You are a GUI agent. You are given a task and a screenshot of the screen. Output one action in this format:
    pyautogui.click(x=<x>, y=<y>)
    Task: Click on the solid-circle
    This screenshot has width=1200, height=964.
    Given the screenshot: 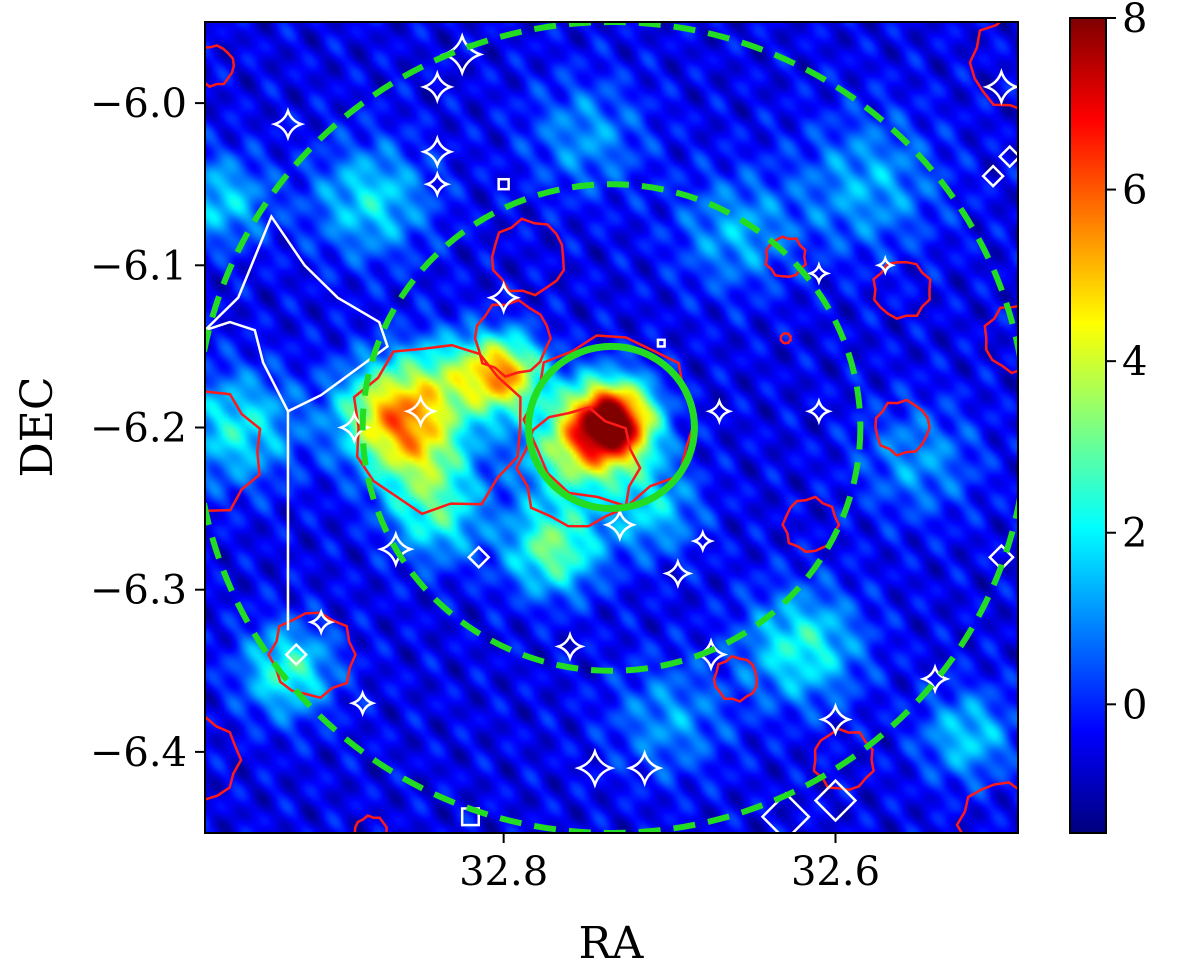 What is the action you would take?
    pyautogui.click(x=611, y=427)
    